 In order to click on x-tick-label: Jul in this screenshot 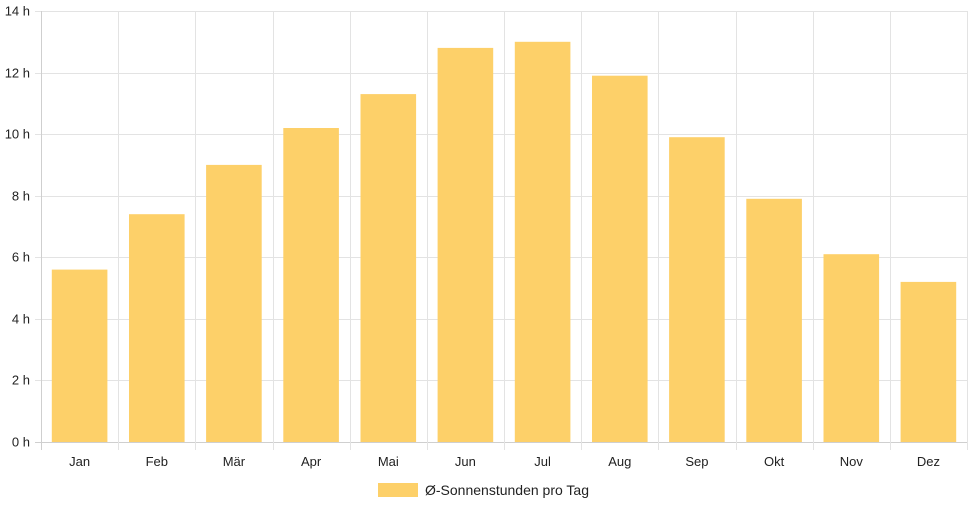, I will do `click(542, 461)`.